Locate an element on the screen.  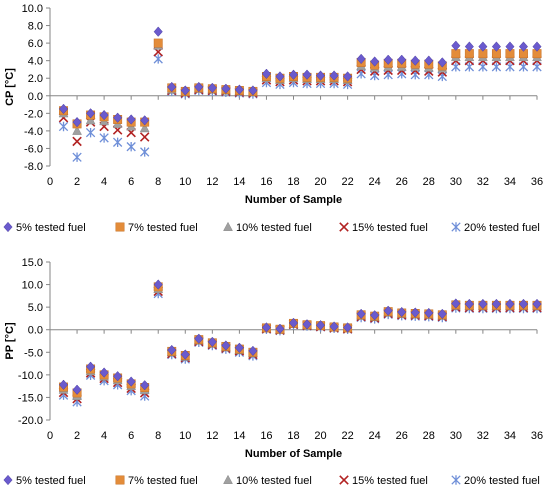
legend-item-label: 10% tested fuel is located at coordinates (274, 228).